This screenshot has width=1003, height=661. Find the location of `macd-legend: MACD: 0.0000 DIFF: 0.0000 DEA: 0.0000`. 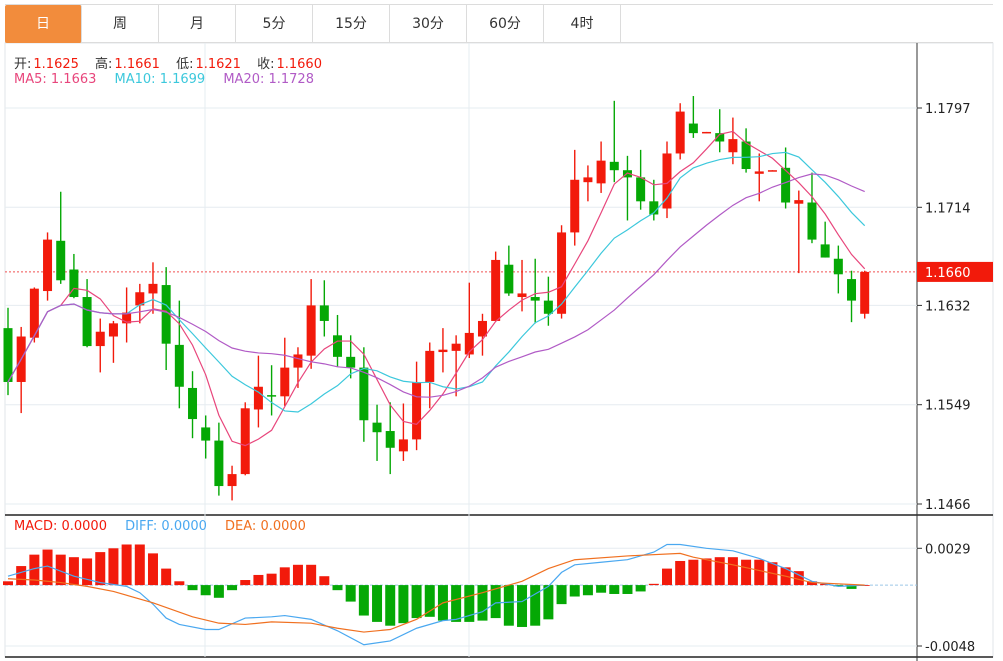

macd-legend: MACD: 0.0000 DIFF: 0.0000 DEA: 0.0000 is located at coordinates (161, 526).